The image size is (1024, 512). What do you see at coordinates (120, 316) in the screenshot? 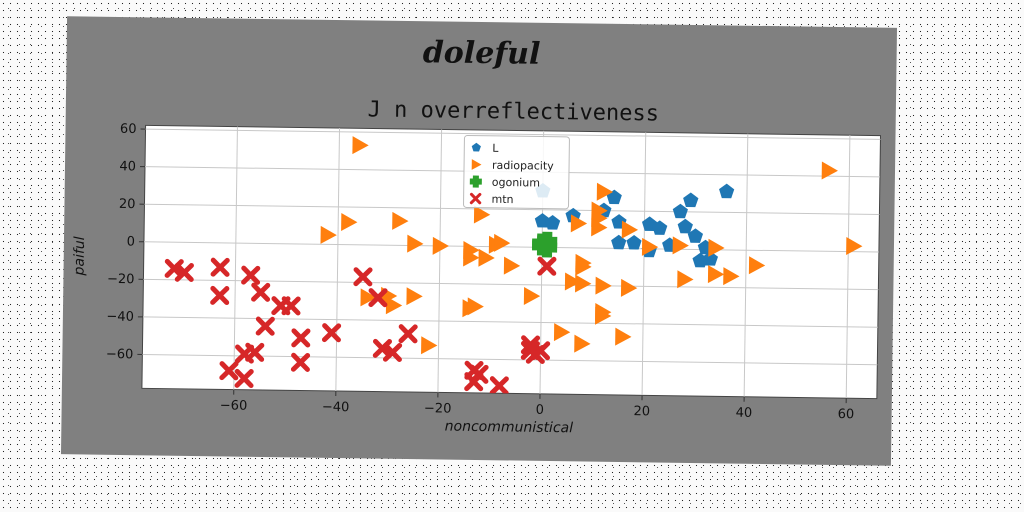
I see `y-tick-label: −40` at bounding box center [120, 316].